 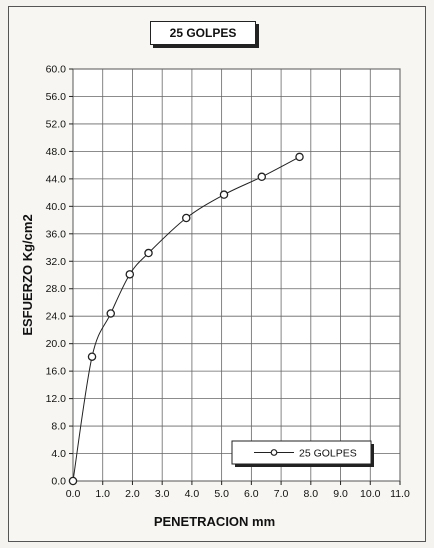 What do you see at coordinates (311, 494) in the screenshot?
I see `x-tick-label: 8.0` at bounding box center [311, 494].